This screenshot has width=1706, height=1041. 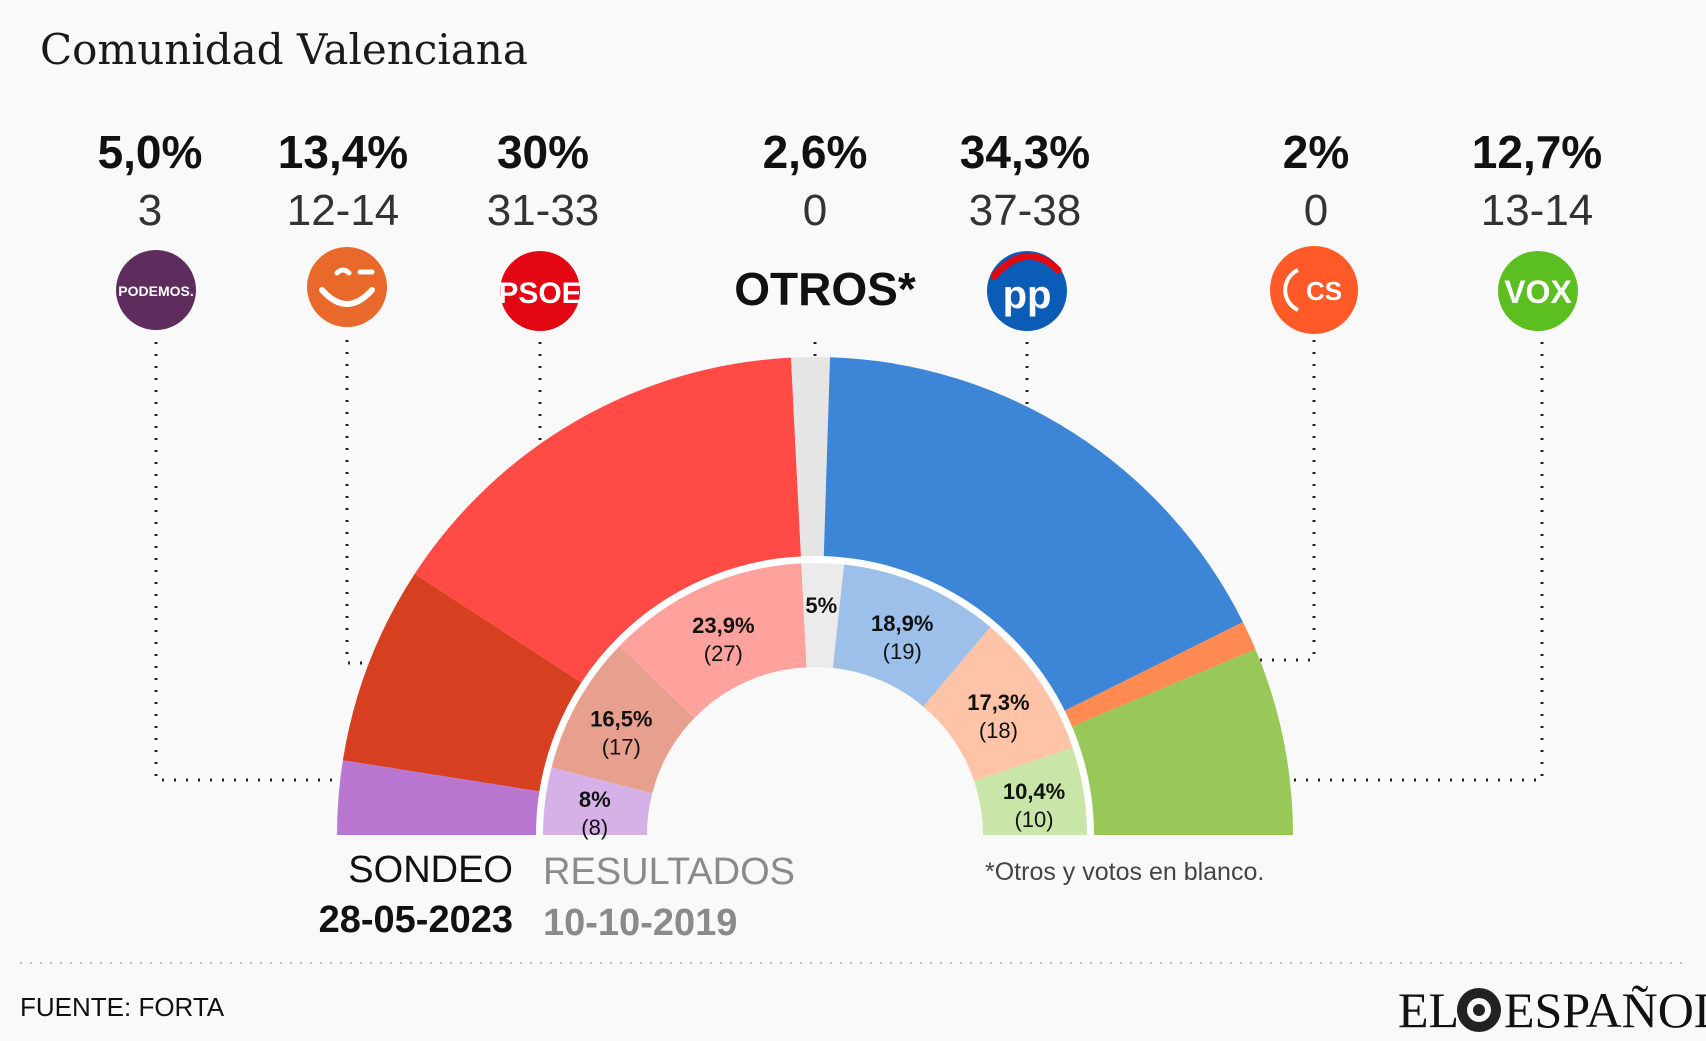 What do you see at coordinates (1179, 742) in the screenshot?
I see `vox-sondeo-arc` at bounding box center [1179, 742].